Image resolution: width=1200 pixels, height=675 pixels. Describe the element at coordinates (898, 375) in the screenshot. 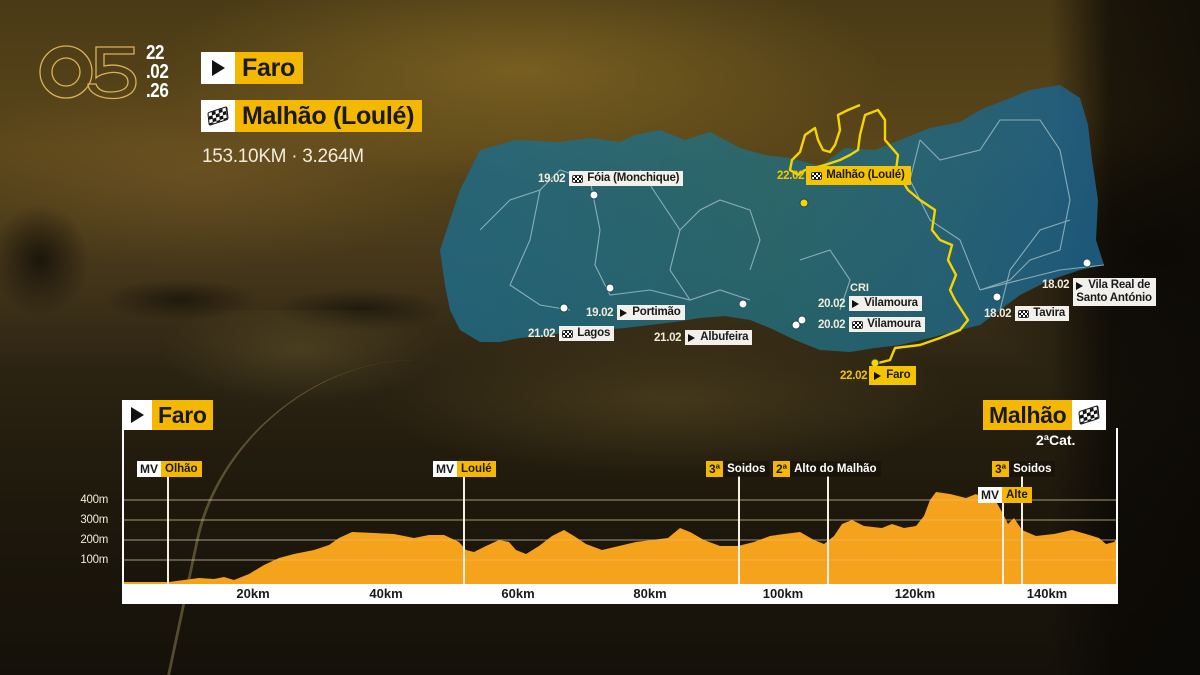

I see `label-place: Faro` at that location.